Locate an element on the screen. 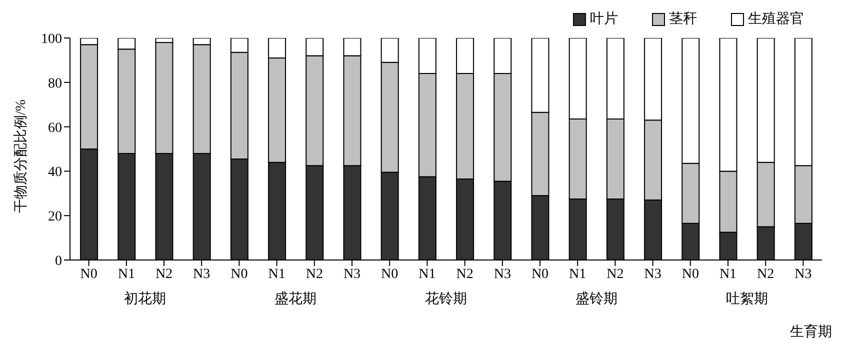 The image size is (842, 349). x-axis-title: 生育期 is located at coordinates (811, 332).